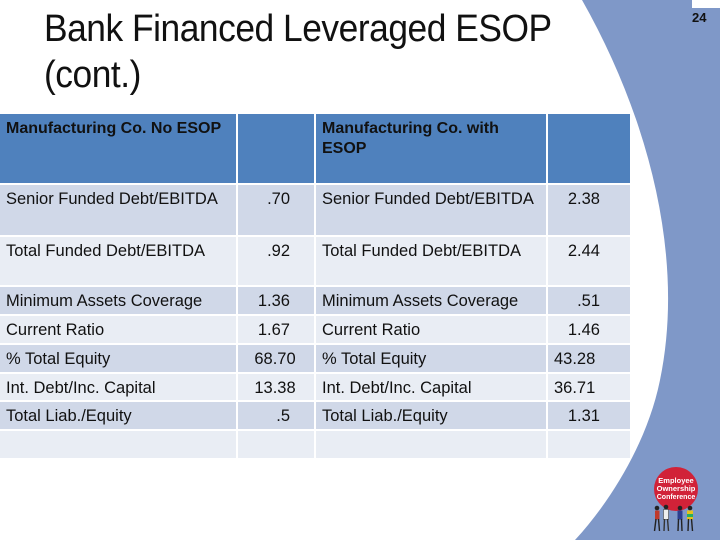 The image size is (720, 540). I want to click on table-cell-value: 1.36, so click(276, 300).